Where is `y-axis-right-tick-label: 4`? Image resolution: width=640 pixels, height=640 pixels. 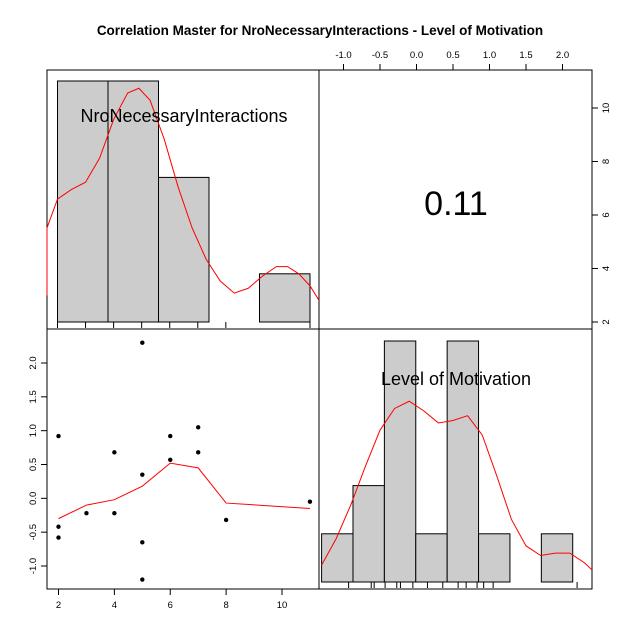
y-axis-right-tick-label: 4 is located at coordinates (606, 268).